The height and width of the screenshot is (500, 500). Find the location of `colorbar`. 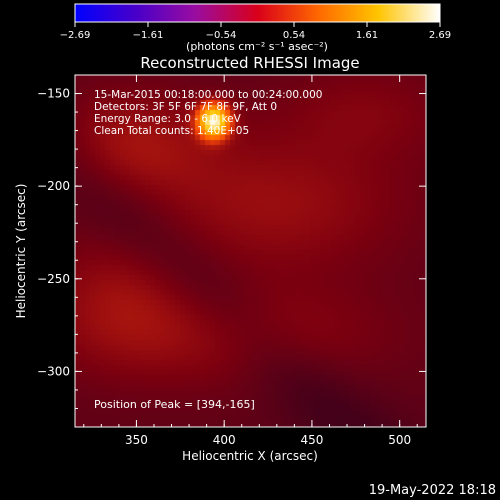

colorbar is located at coordinates (257, 13).